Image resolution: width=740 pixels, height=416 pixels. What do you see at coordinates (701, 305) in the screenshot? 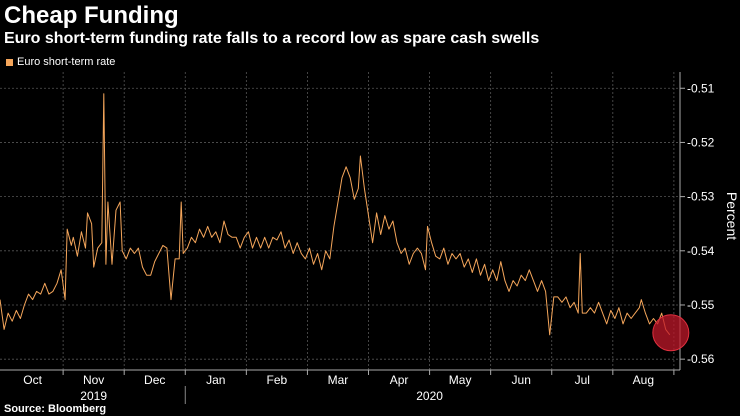
I see `y-tick-label: -0.55` at bounding box center [701, 305].